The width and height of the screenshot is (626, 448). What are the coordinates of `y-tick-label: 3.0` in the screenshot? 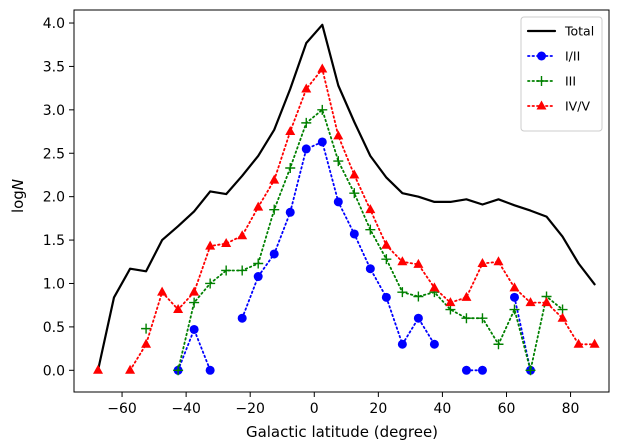 It's located at (54, 111).